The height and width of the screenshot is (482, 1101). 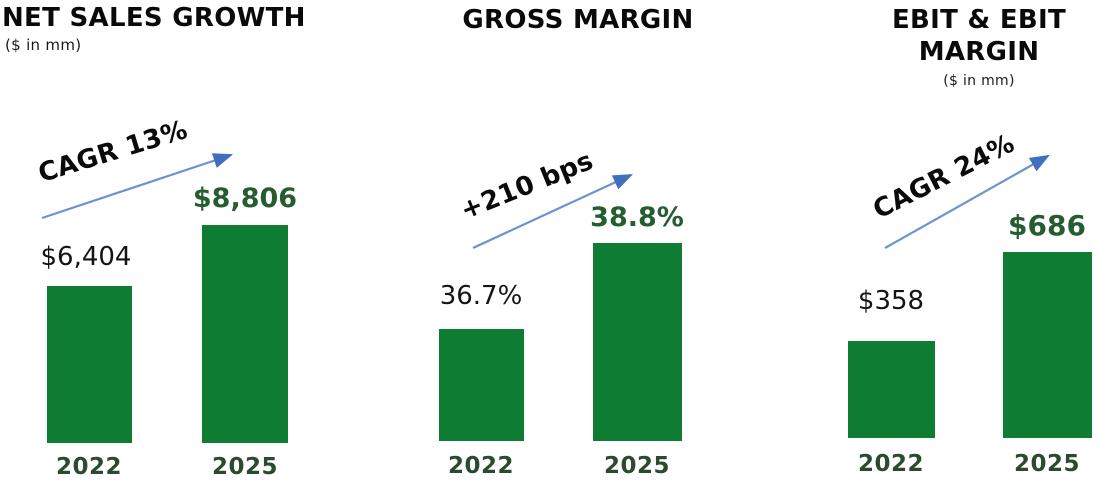 I want to click on value-label-2025: $8,806, so click(x=245, y=198).